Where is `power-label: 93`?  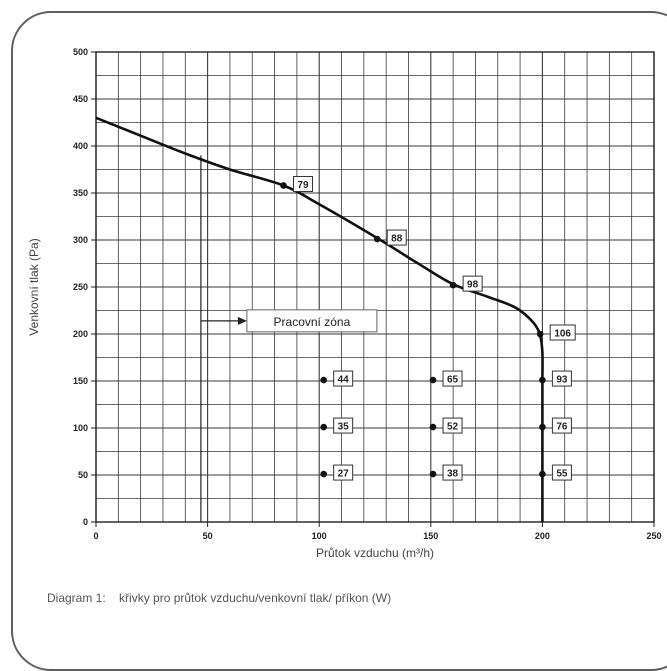
power-label: 93 is located at coordinates (562, 380).